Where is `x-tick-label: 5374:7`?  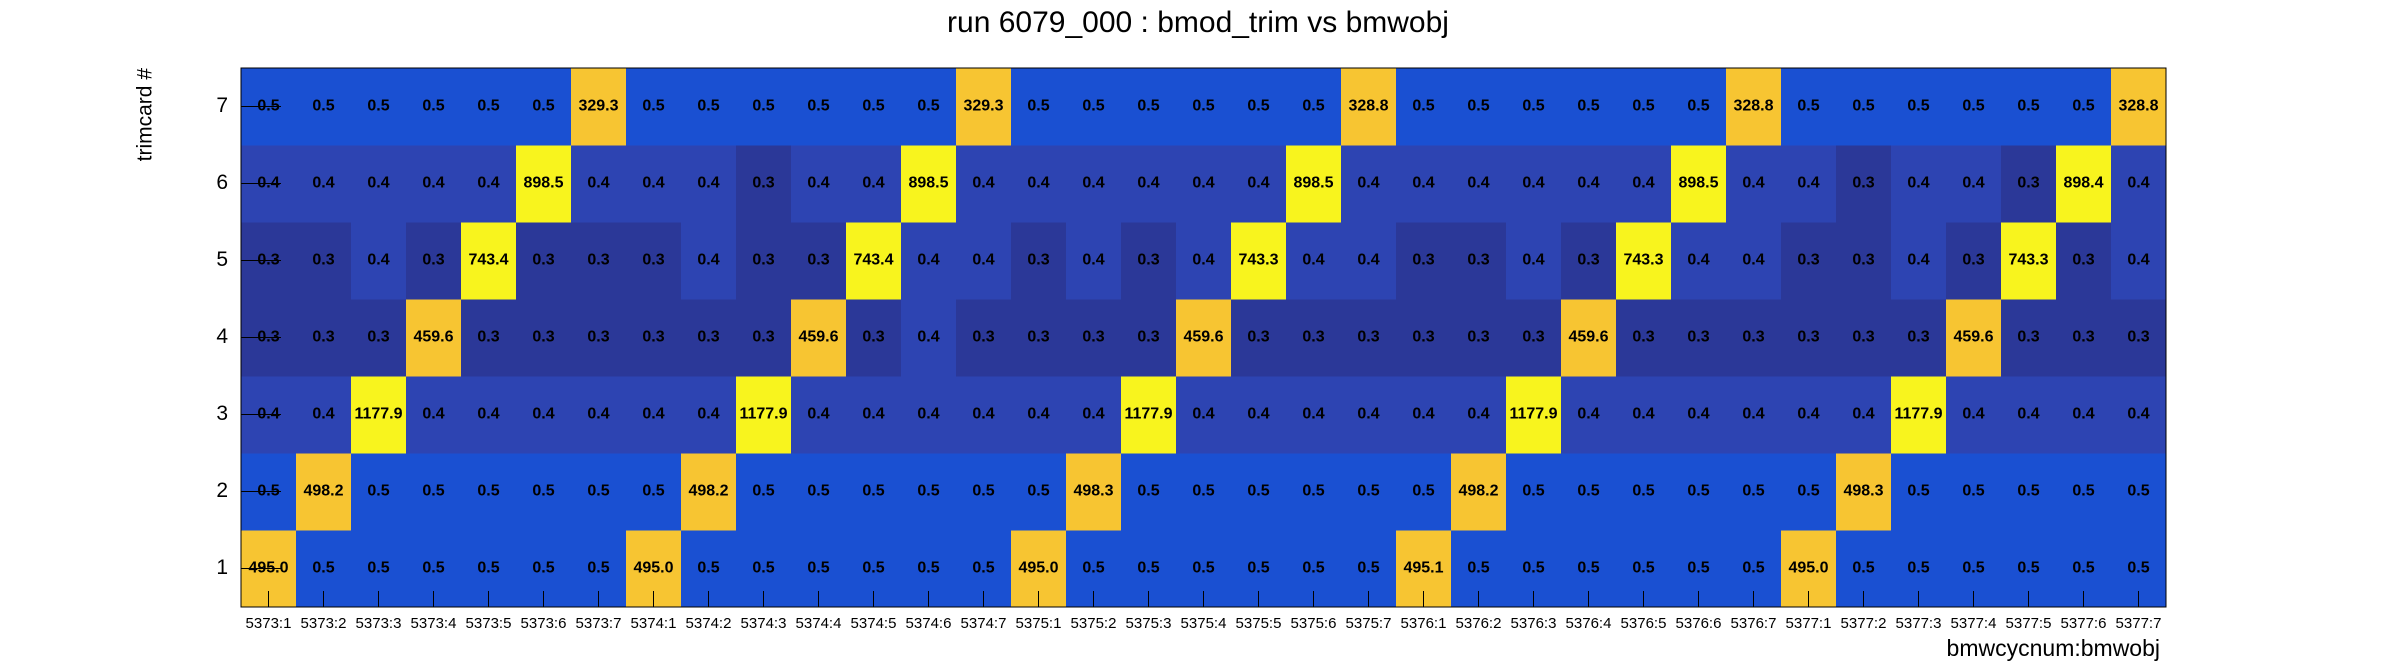
x-tick-label: 5374:7 is located at coordinates (984, 623).